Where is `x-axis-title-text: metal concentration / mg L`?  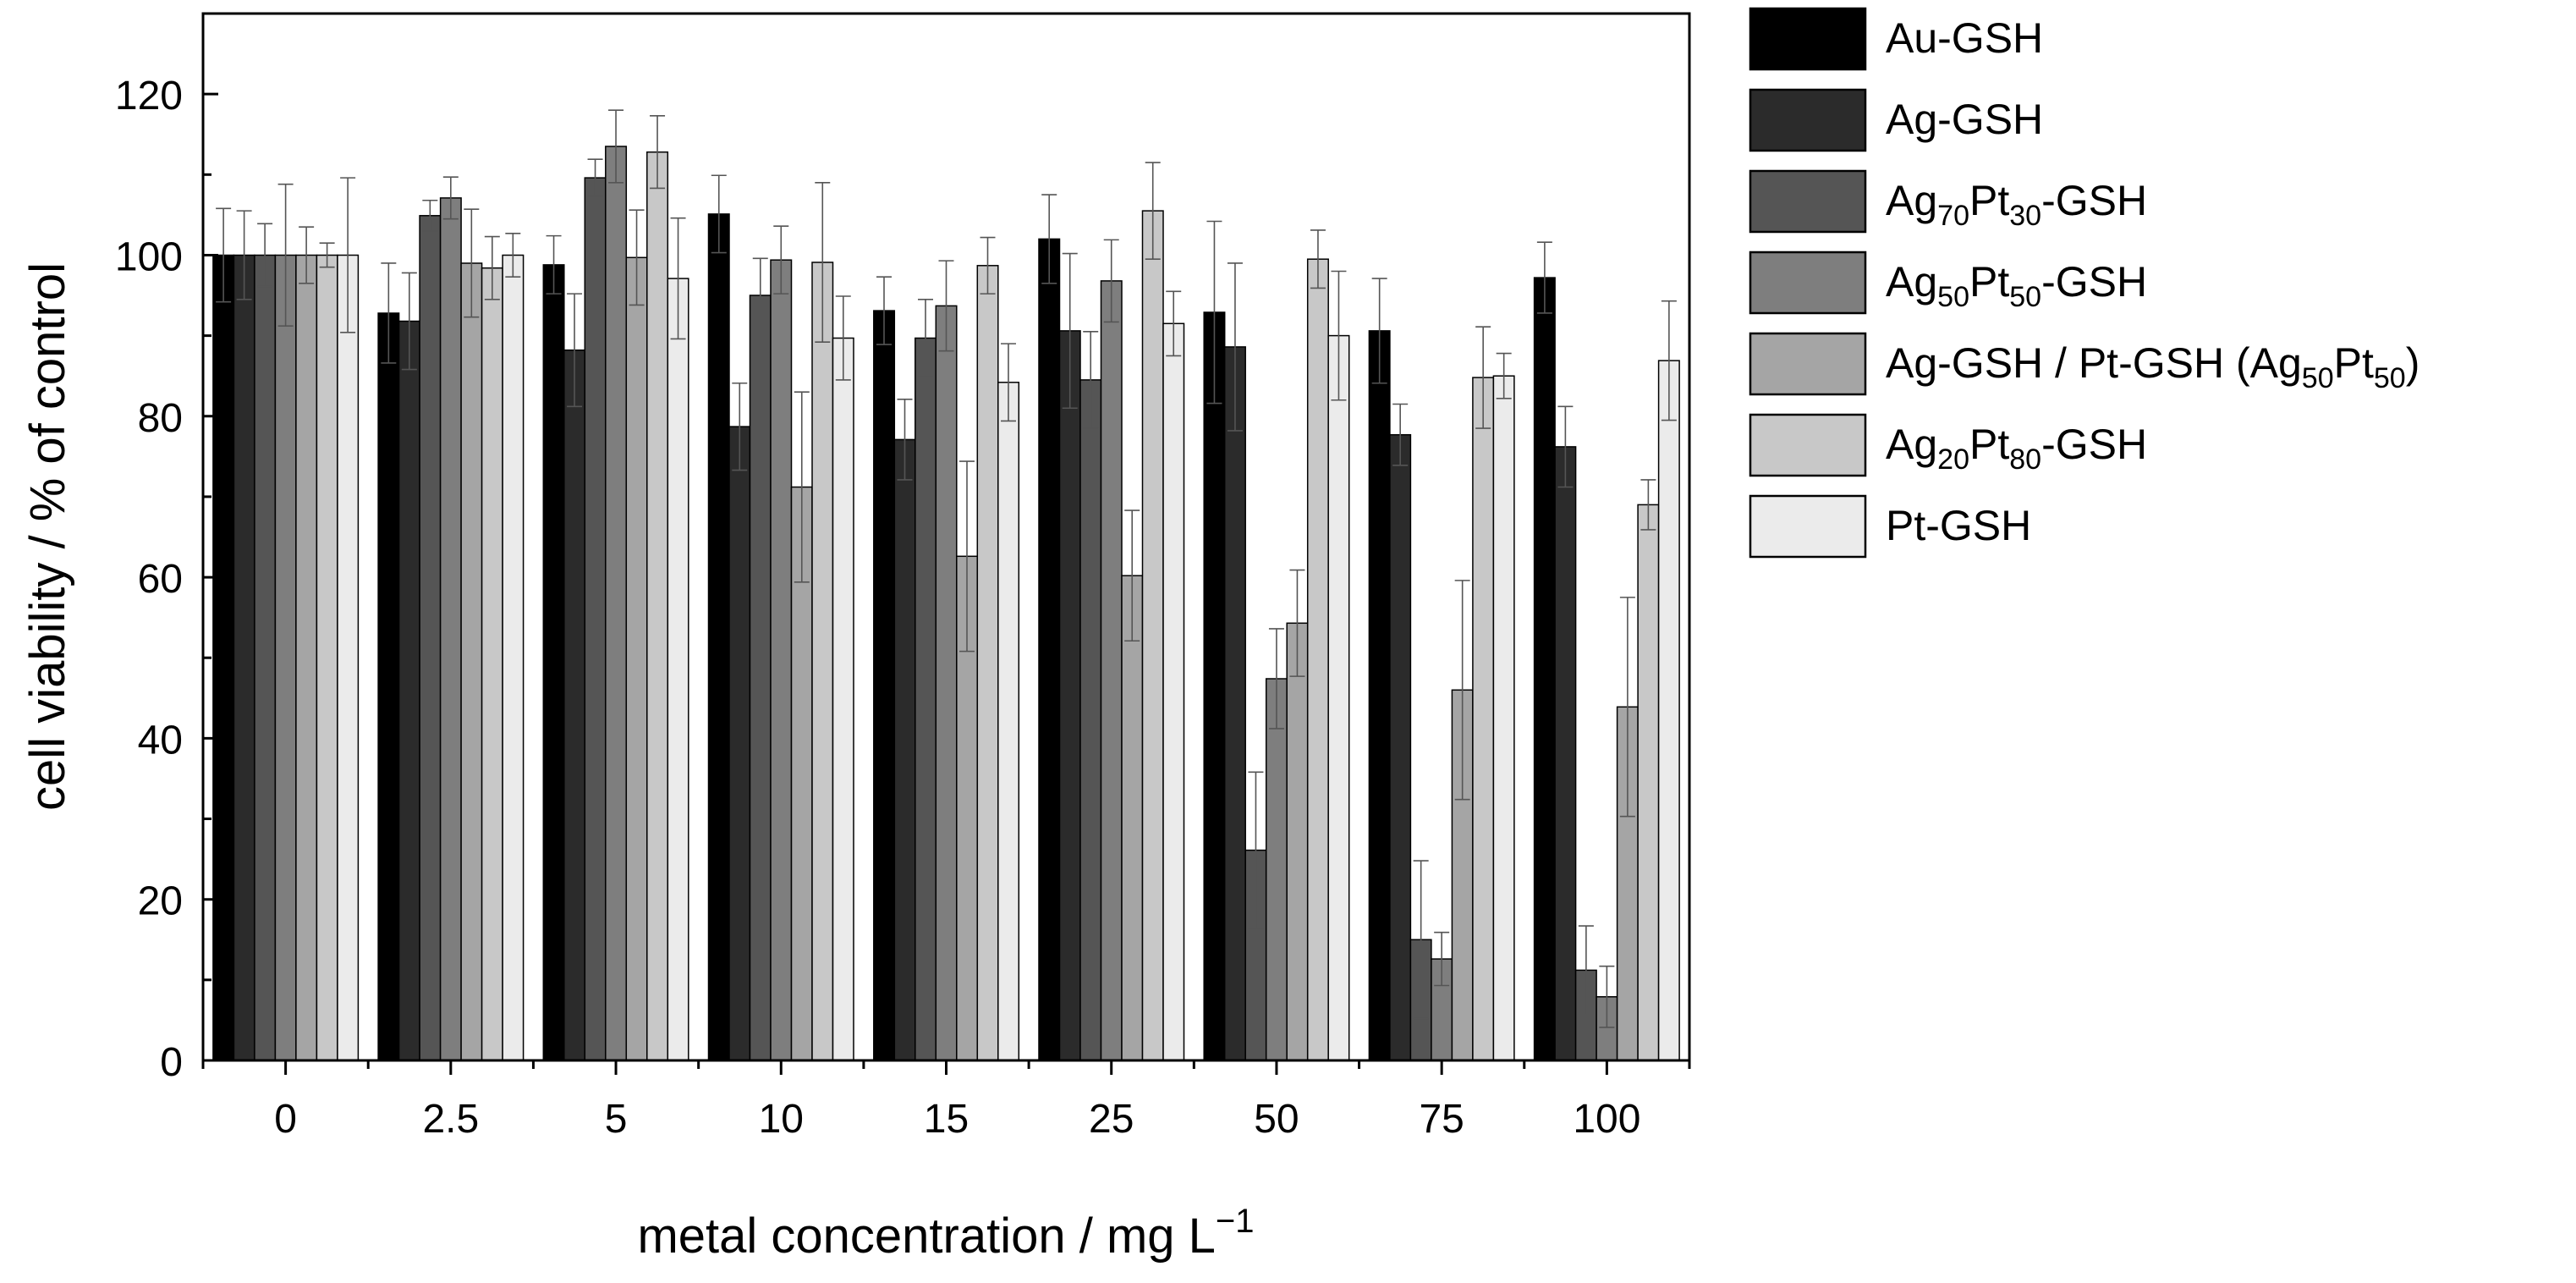 x-axis-title-text: metal concentration / mg L is located at coordinates (926, 1237).